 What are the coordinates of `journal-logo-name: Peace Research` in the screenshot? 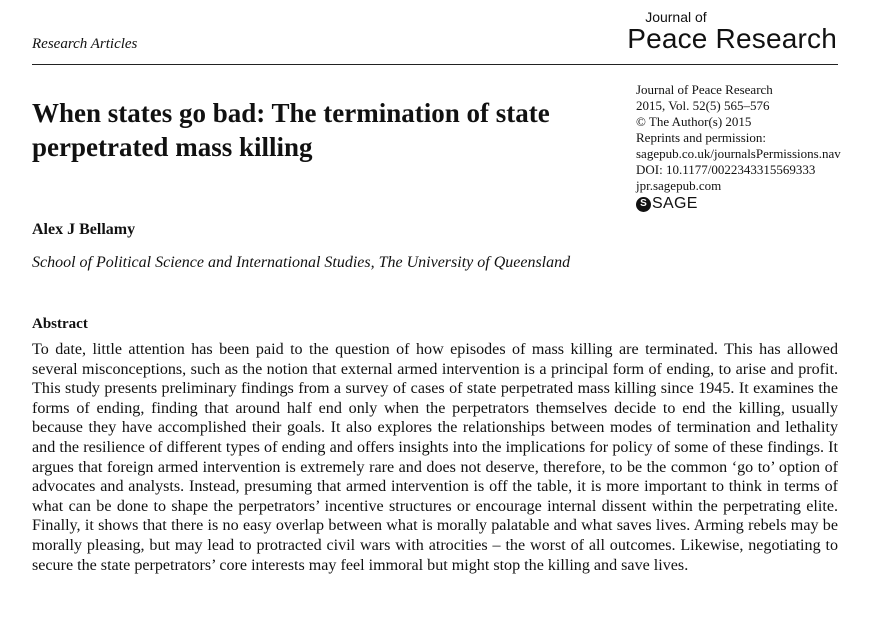 It's located at (732, 38).